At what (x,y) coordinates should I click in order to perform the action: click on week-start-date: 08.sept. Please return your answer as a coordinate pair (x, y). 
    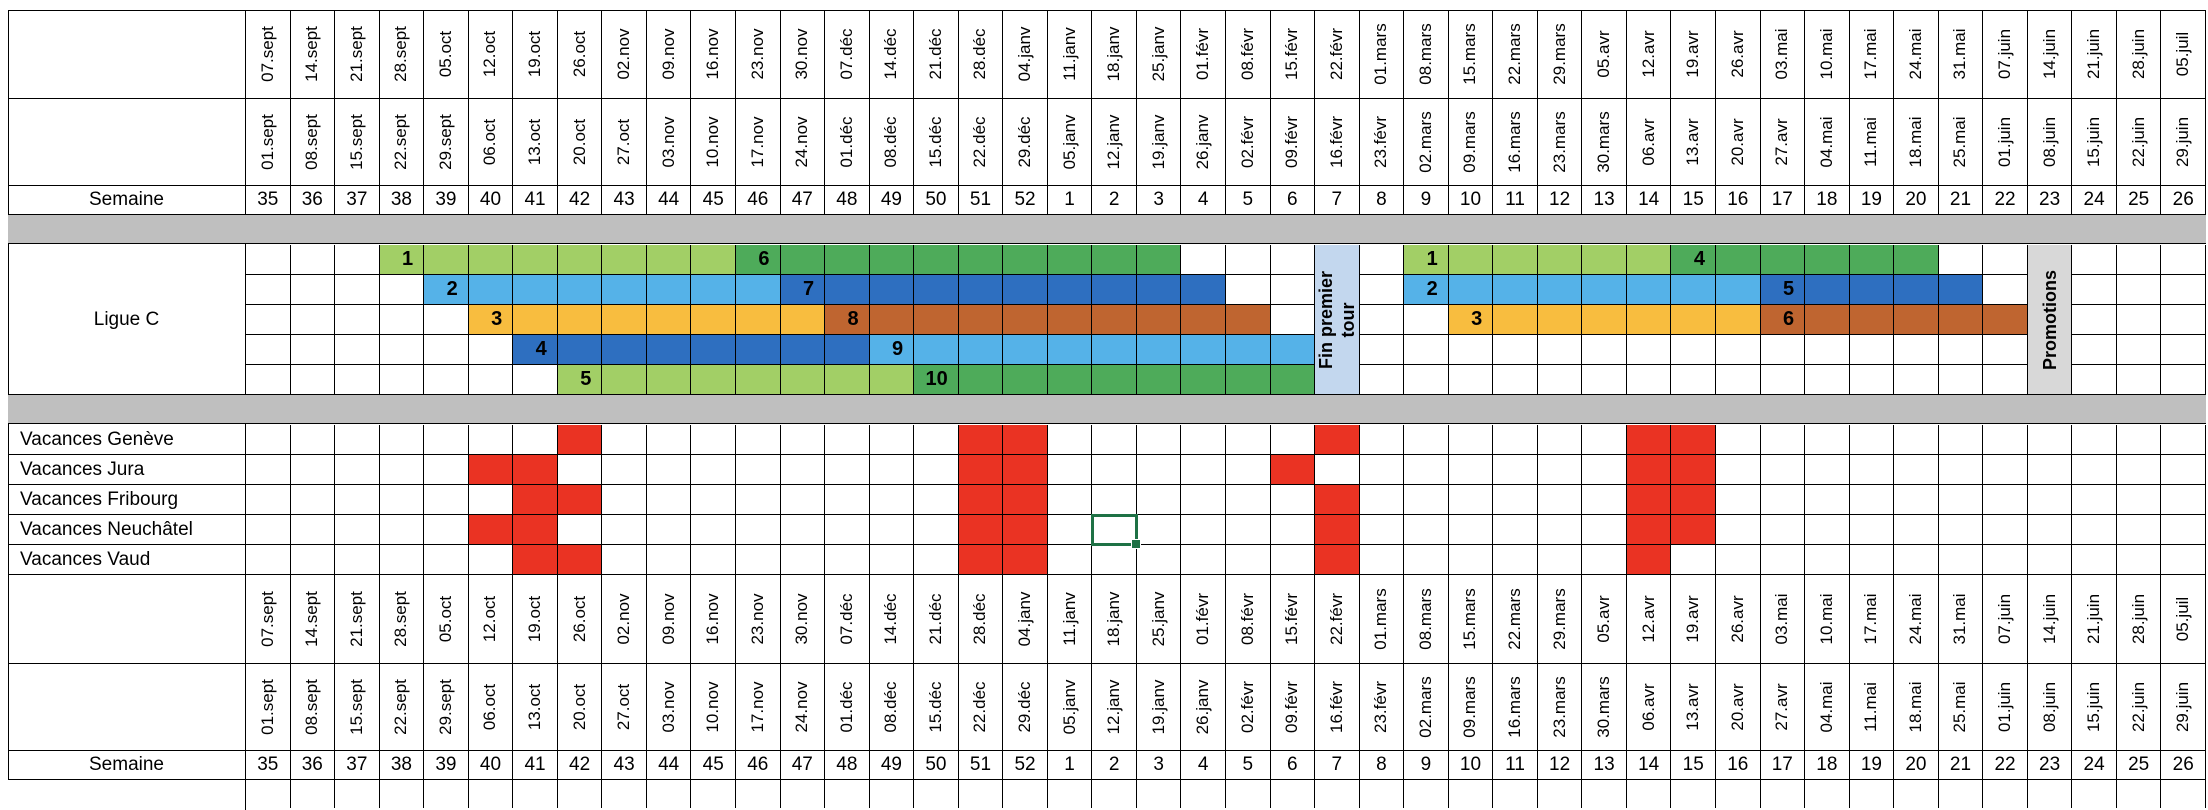
    Looking at the image, I should click on (313, 142).